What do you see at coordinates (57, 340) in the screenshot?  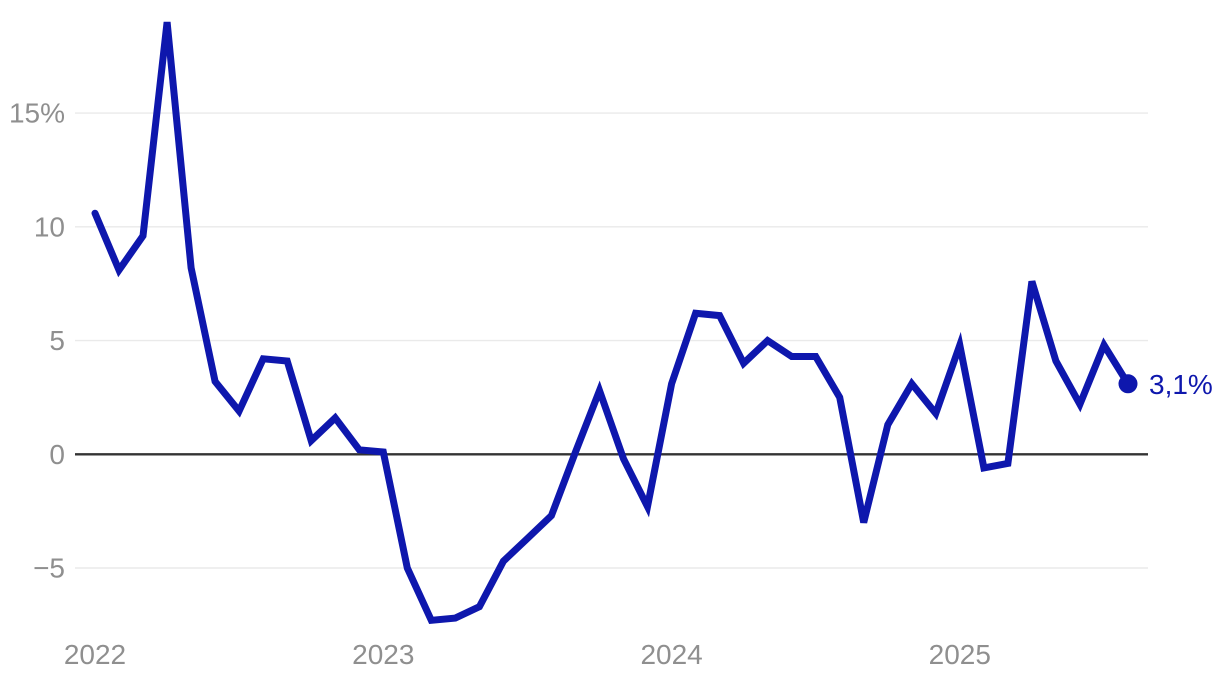 I see `y-tick-label: 5` at bounding box center [57, 340].